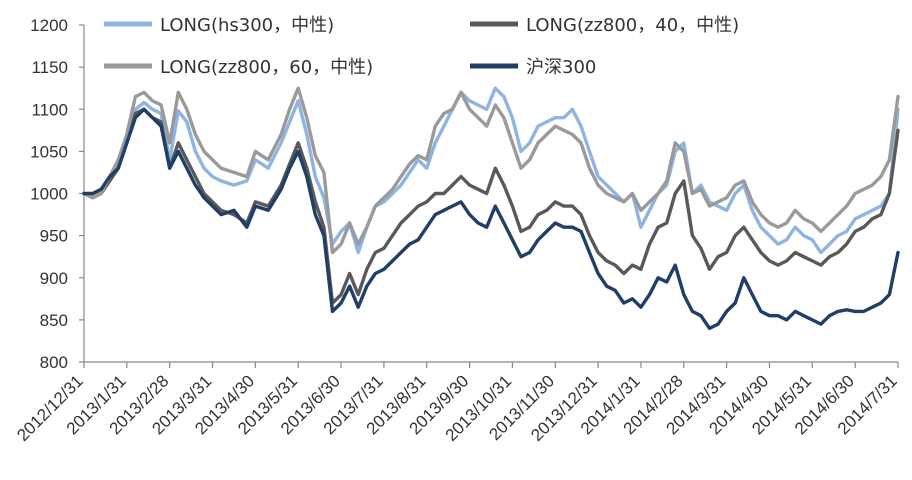 The height and width of the screenshot is (480, 912). Describe the element at coordinates (49, 194) in the screenshot. I see `y-tick-label: 1000` at that location.